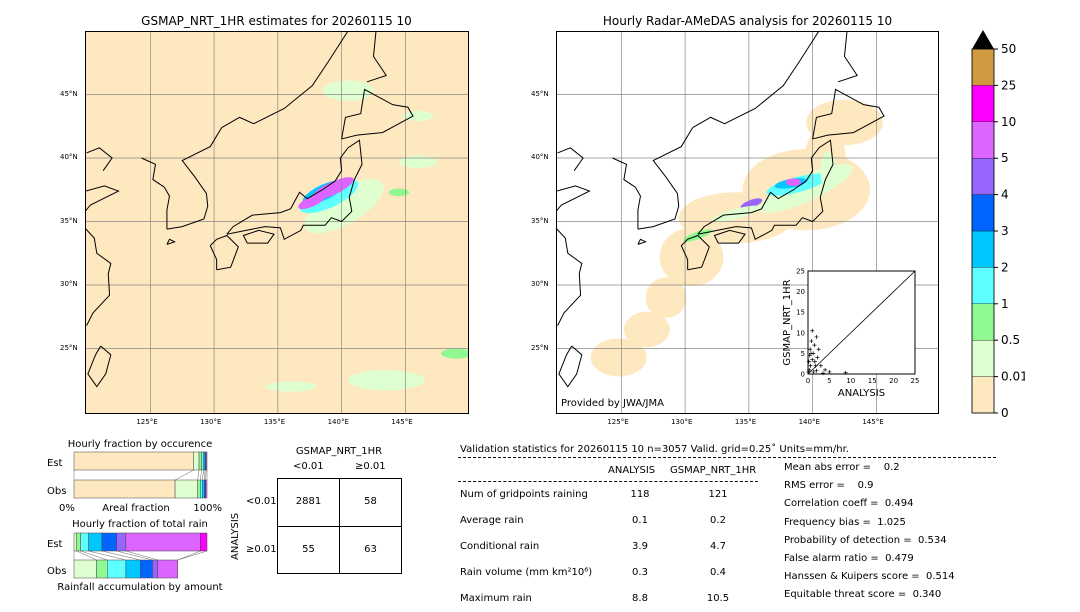  I want to click on stat-row-label: Num of gridpoints raining, so click(524, 494).